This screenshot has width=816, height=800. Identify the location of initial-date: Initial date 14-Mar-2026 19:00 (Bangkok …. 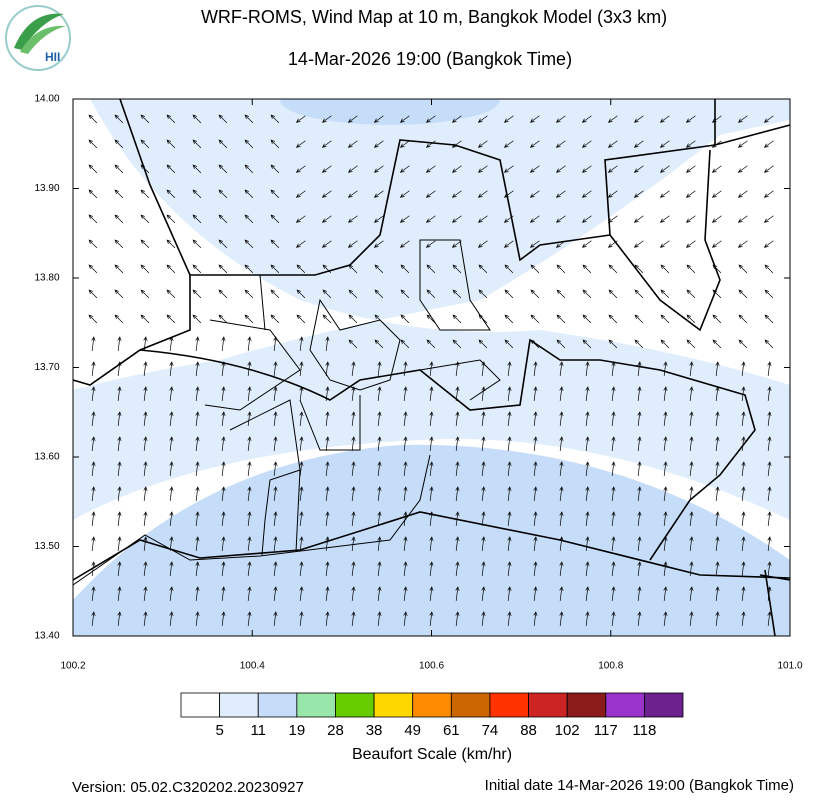
(639, 785).